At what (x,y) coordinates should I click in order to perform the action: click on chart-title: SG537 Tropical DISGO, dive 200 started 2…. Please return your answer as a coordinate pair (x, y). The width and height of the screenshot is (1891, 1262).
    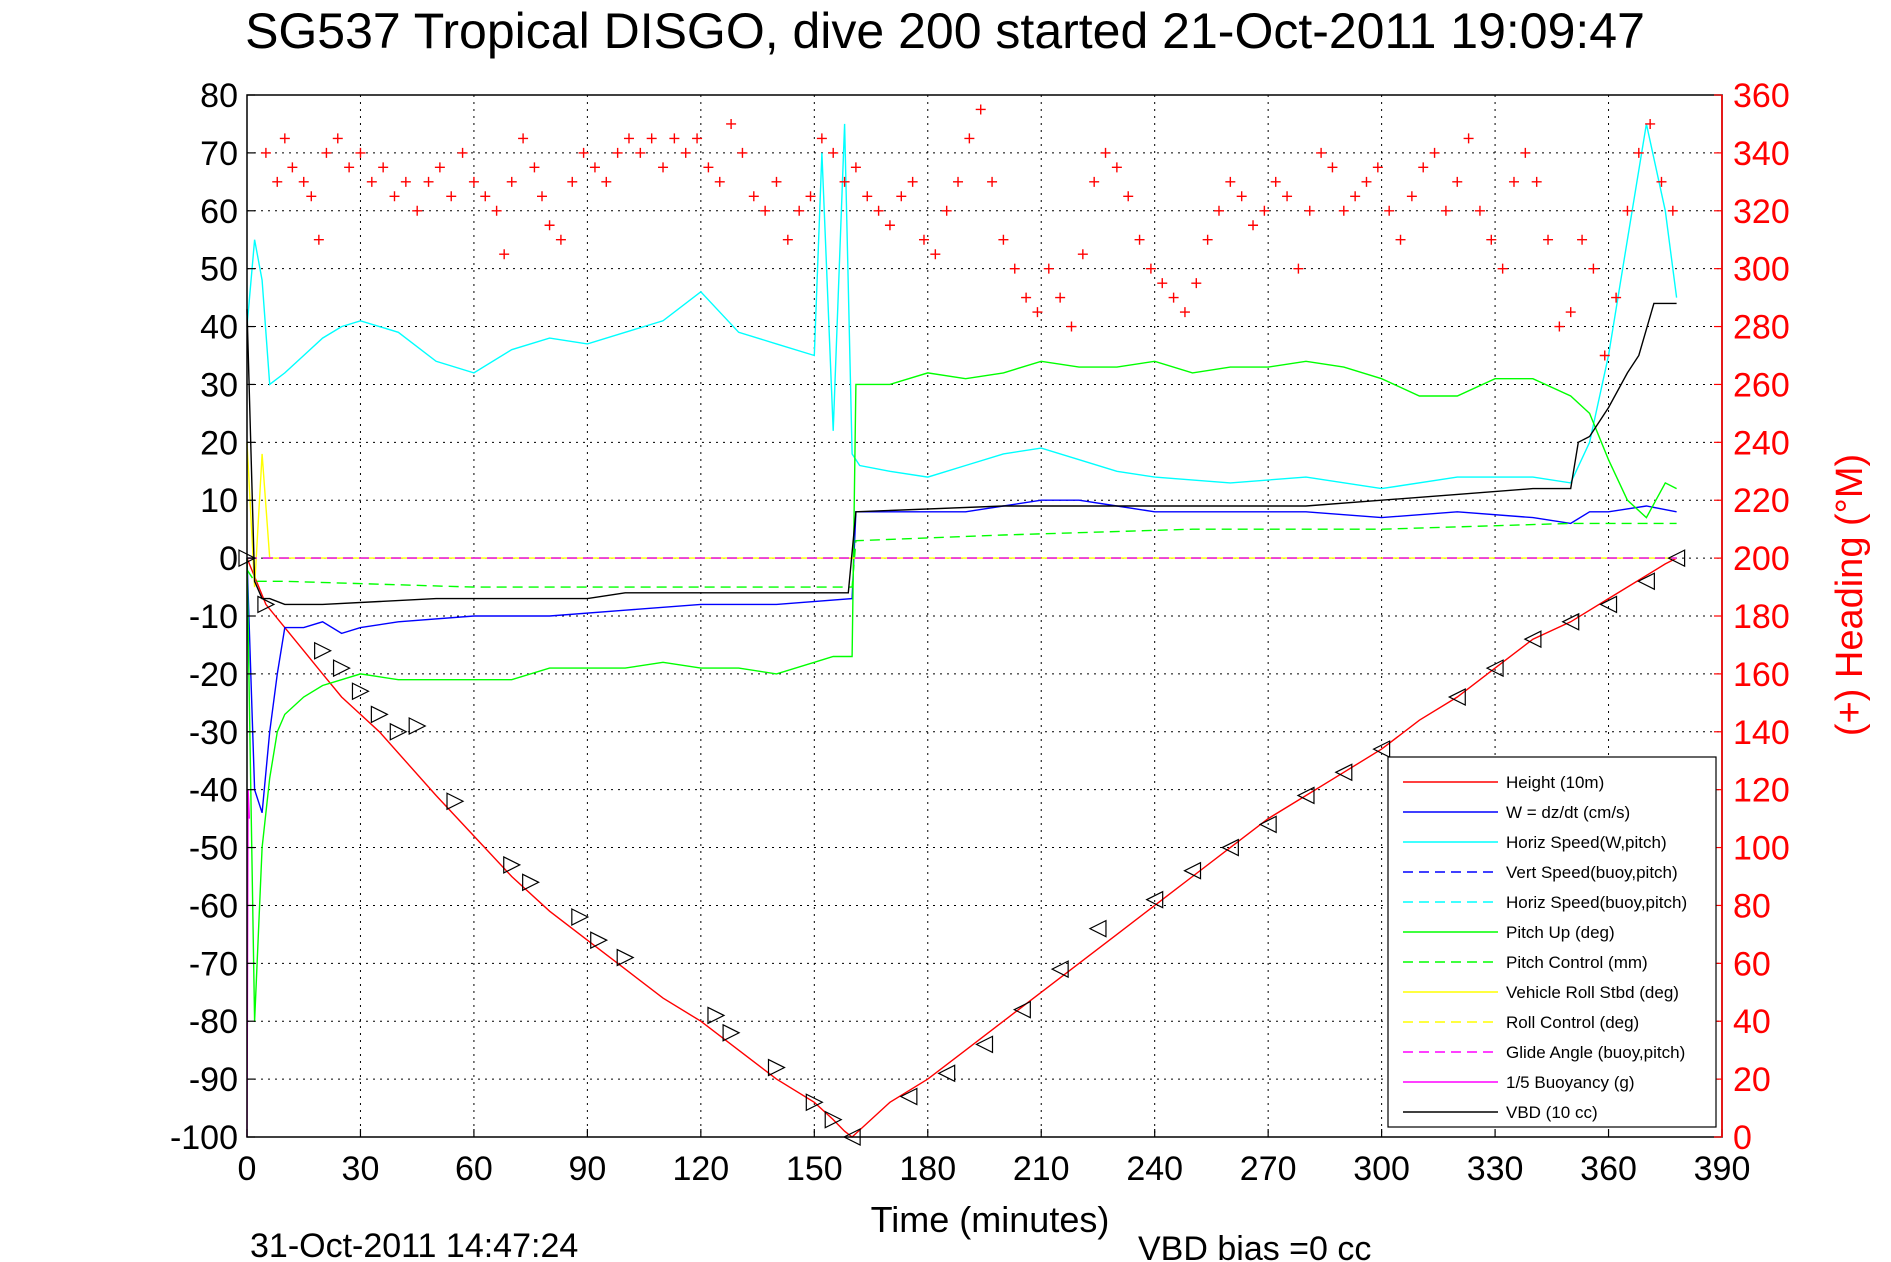
    Looking at the image, I should click on (945, 31).